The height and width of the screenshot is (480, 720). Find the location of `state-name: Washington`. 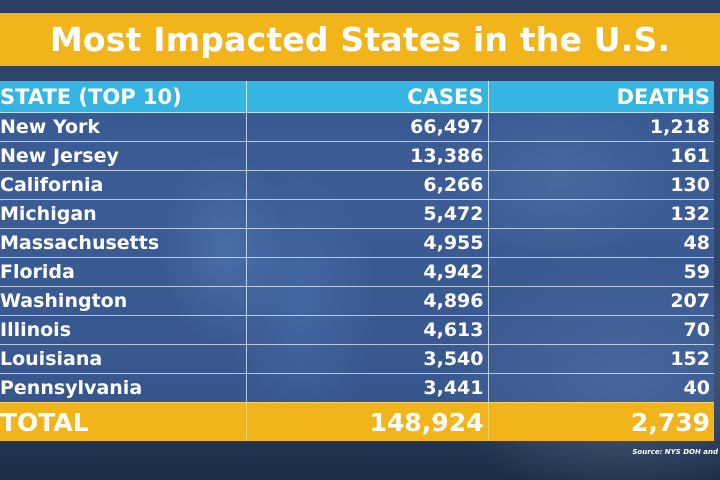

state-name: Washington is located at coordinates (123, 301).